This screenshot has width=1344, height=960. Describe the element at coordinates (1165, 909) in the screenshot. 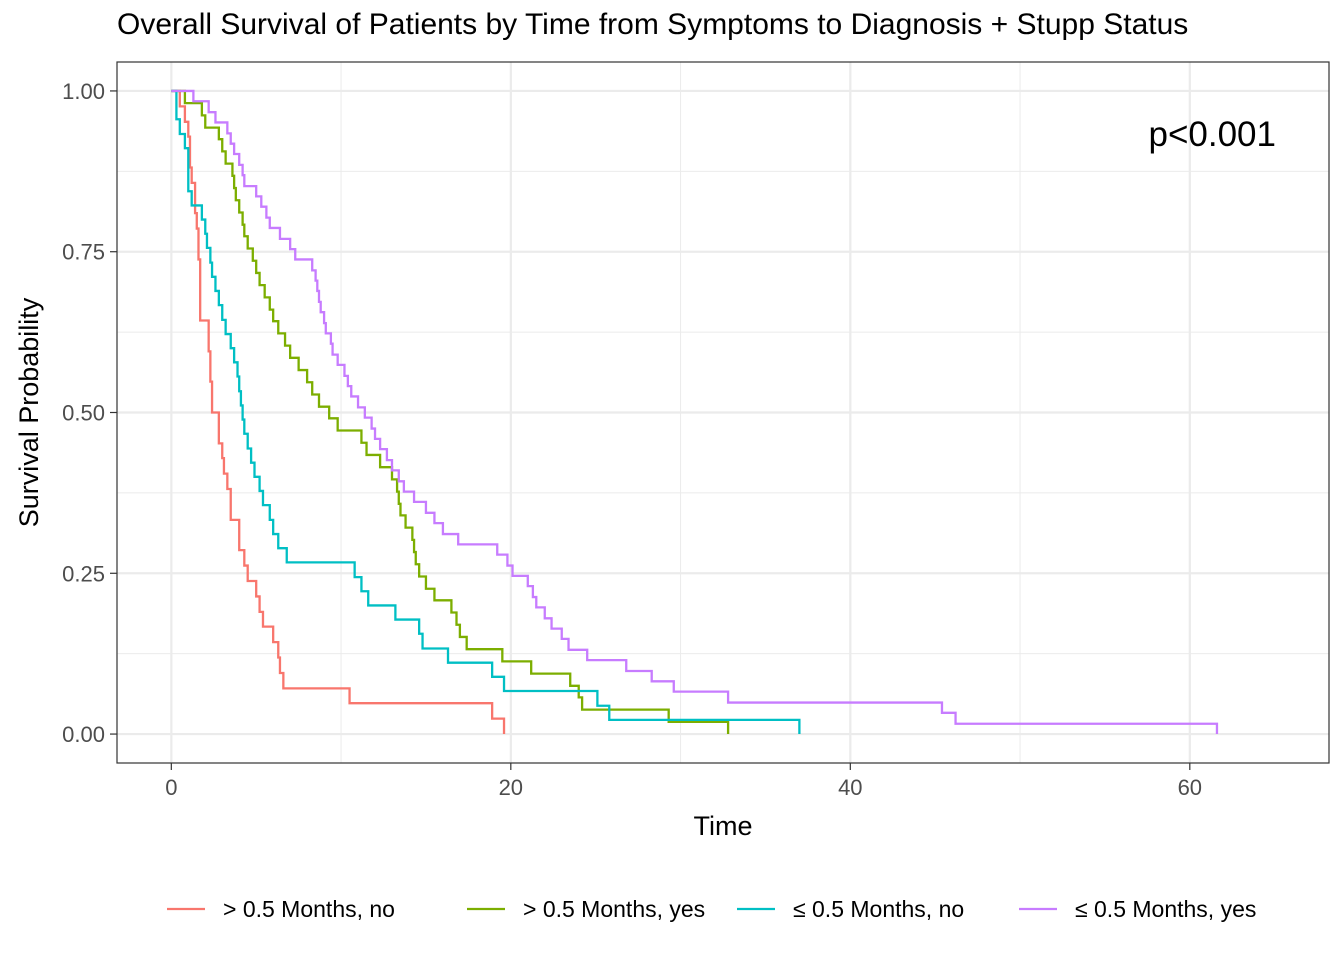

I see `legend-label-4: ≤ 0.5 Months, yes` at that location.